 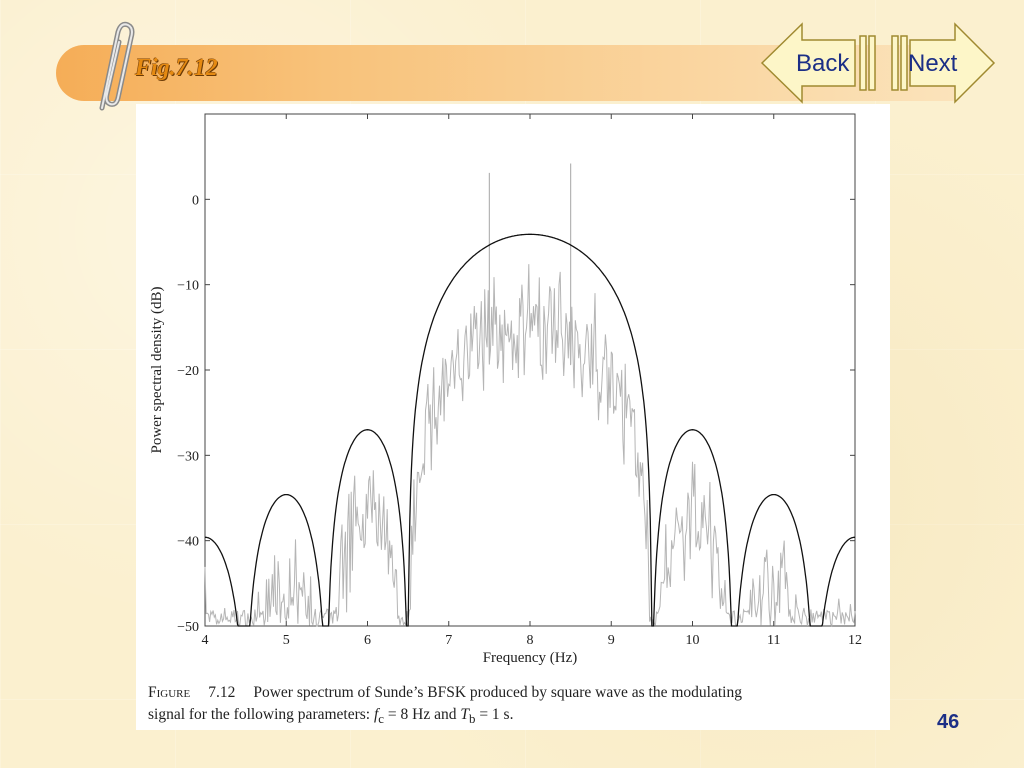 What do you see at coordinates (157, 369) in the screenshot?
I see `y-axis-label: Power spectral density (dB)` at bounding box center [157, 369].